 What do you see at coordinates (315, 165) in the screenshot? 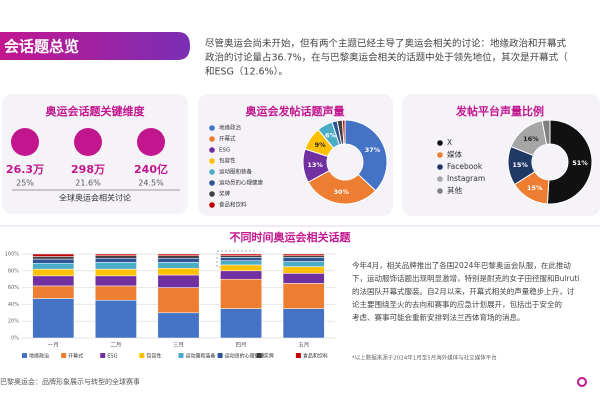
I see `data-label: 13%` at bounding box center [315, 165].